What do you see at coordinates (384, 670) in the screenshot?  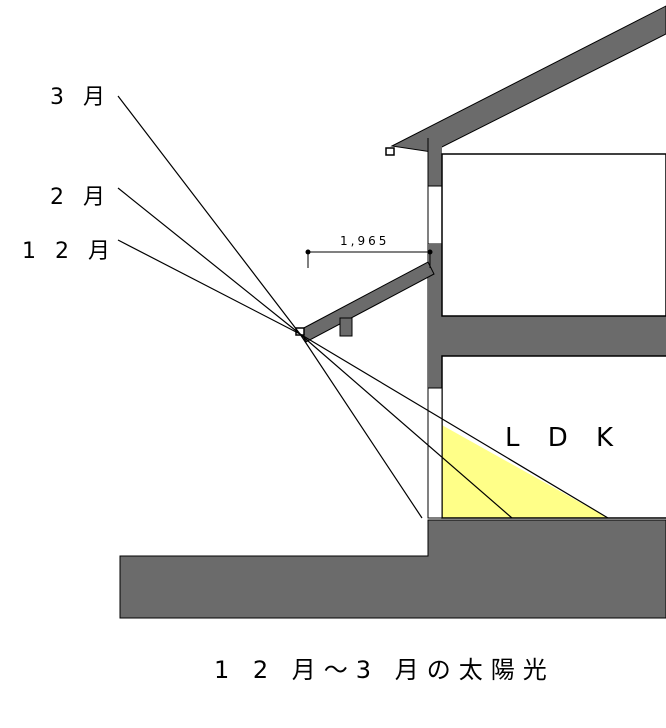 I see `caption: 1 2 月〜3 月の太陽光` at bounding box center [384, 670].